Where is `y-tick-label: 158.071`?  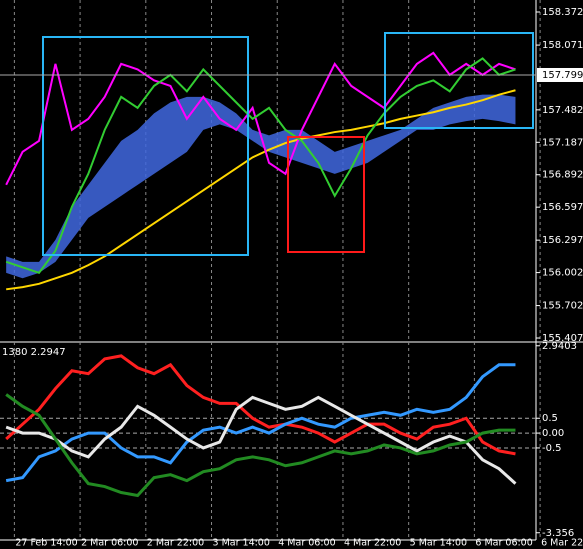 y-tick-label: 158.071 is located at coordinates (562, 45).